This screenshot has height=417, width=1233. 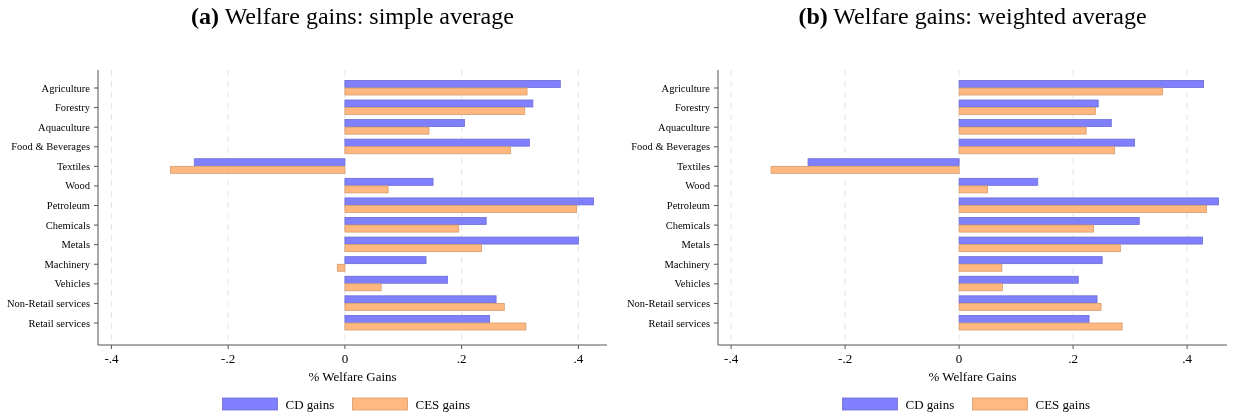 I want to click on chart-title: (b) Welfare gains: weighted average, so click(x=972, y=16).